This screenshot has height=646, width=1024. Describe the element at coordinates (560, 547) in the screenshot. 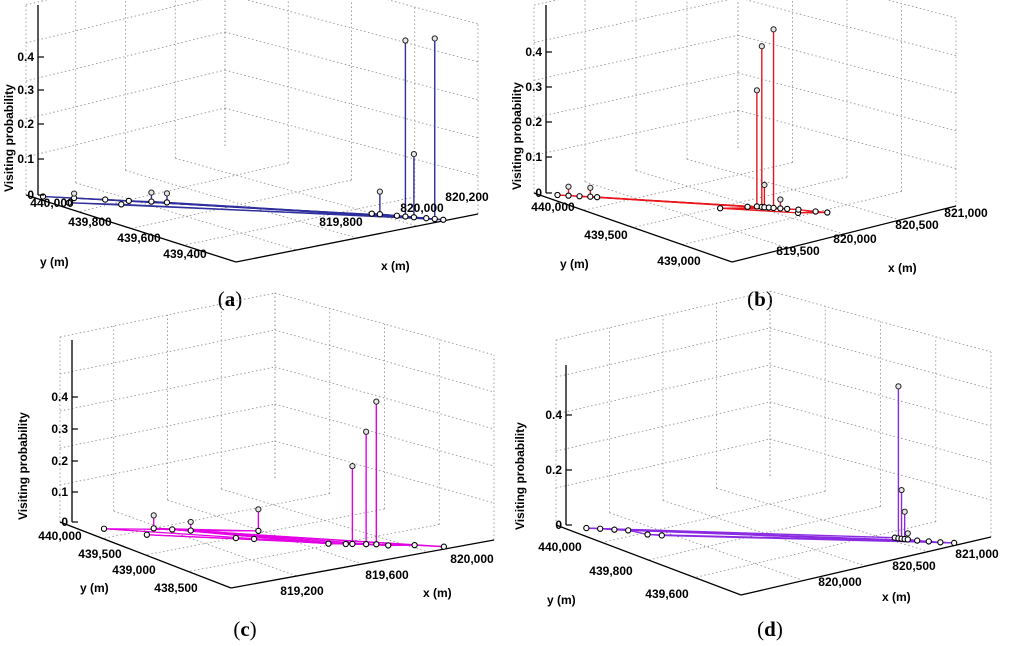

I see `y-tick-label: 440,000` at that location.